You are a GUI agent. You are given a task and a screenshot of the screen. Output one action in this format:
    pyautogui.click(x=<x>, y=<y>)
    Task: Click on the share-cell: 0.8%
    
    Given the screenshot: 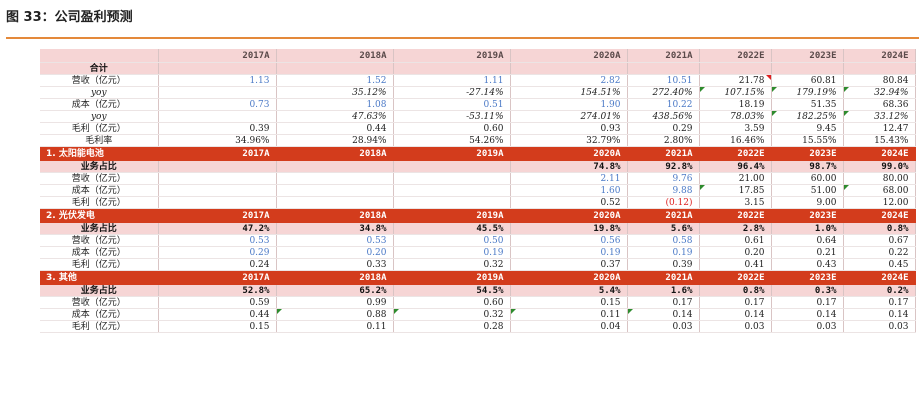 What is the action you would take?
    pyautogui.click(x=879, y=228)
    